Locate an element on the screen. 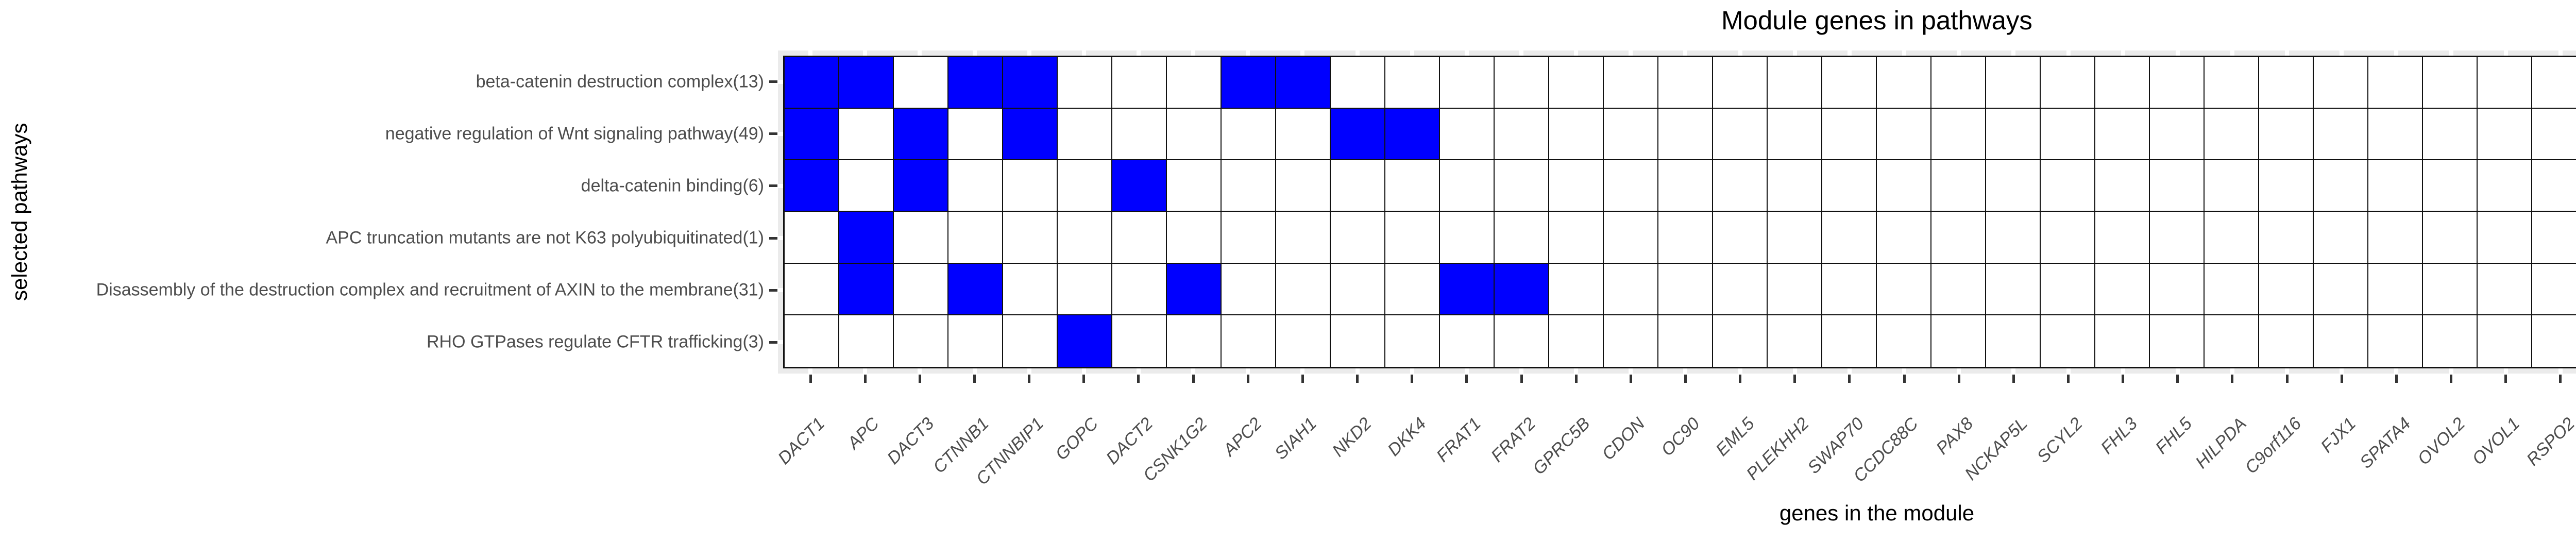 Image resolution: width=2576 pixels, height=541 pixels. y-tick-label: beta-catenin destruction complex(13) is located at coordinates (620, 82).